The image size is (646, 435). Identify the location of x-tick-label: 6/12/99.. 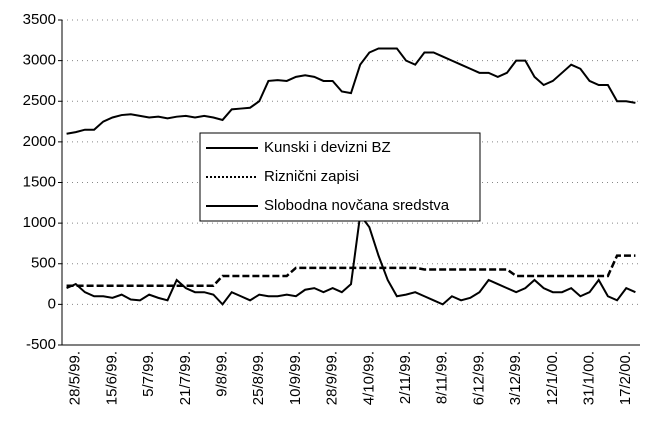
(478, 378).